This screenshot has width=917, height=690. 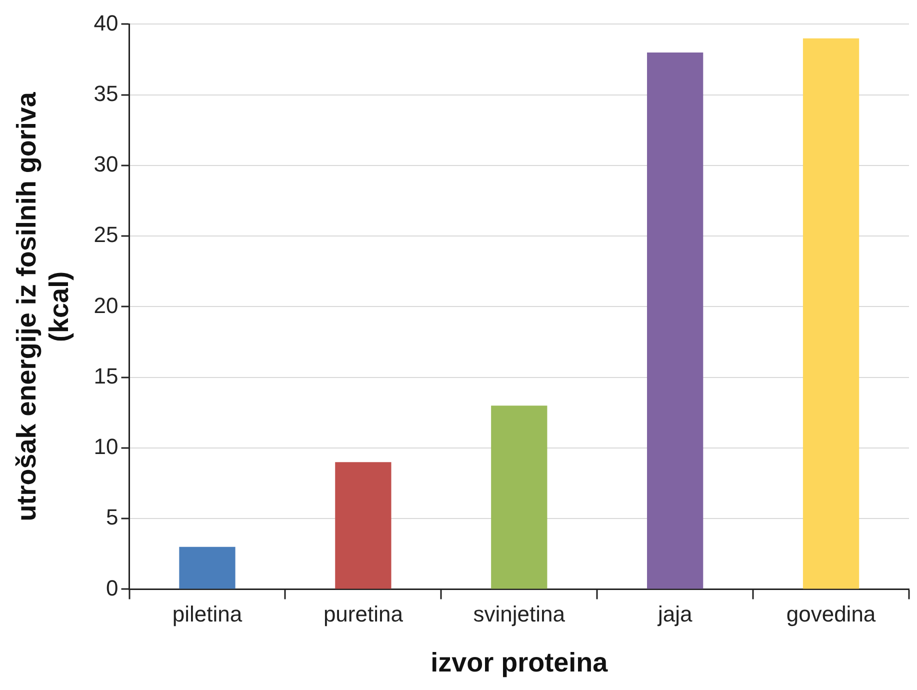 What do you see at coordinates (106, 305) in the screenshot?
I see `y-tick-label: 20` at bounding box center [106, 305].